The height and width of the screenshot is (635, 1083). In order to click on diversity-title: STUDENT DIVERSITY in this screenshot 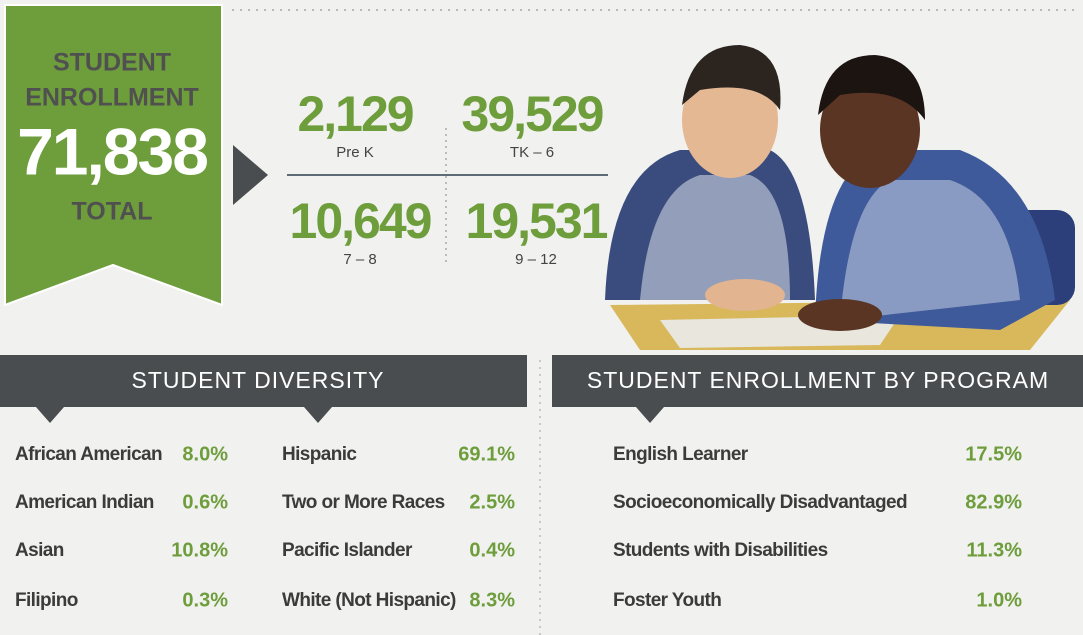, I will do `click(258, 380)`.